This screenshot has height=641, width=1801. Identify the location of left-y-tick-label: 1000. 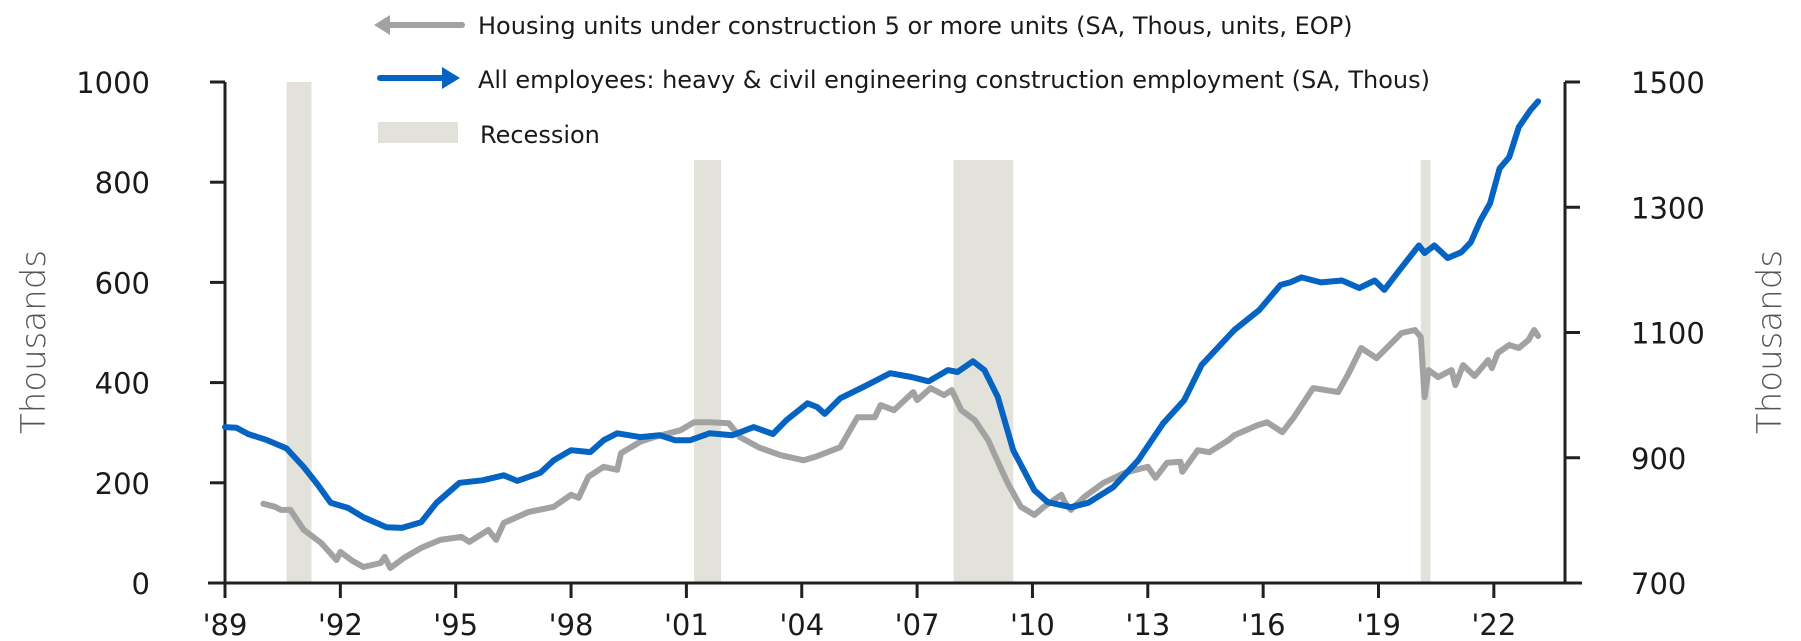
(113, 83).